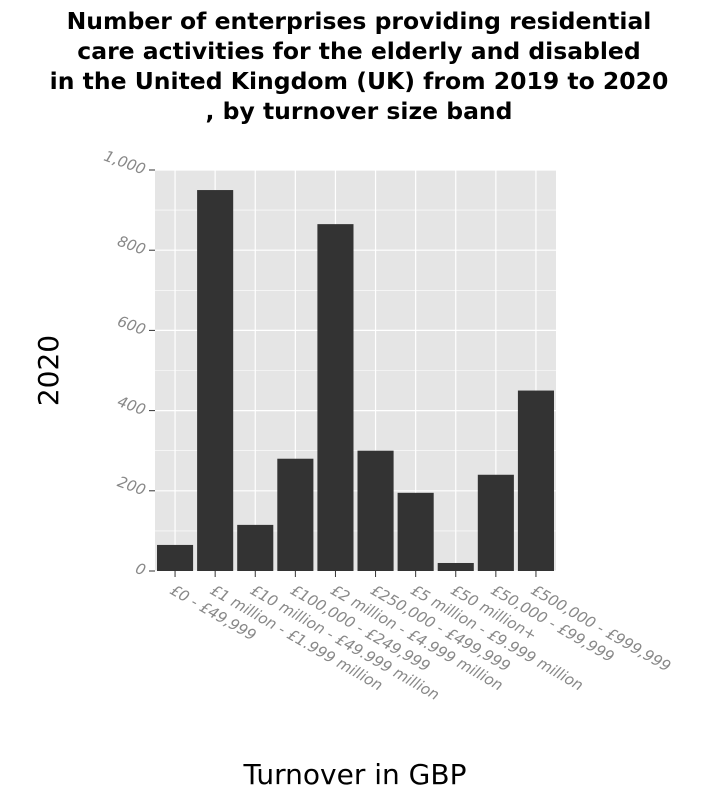 The width and height of the screenshot is (718, 798). What do you see at coordinates (359, 111) in the screenshot?
I see `chart-title-line-4: , by turnover size band` at bounding box center [359, 111].